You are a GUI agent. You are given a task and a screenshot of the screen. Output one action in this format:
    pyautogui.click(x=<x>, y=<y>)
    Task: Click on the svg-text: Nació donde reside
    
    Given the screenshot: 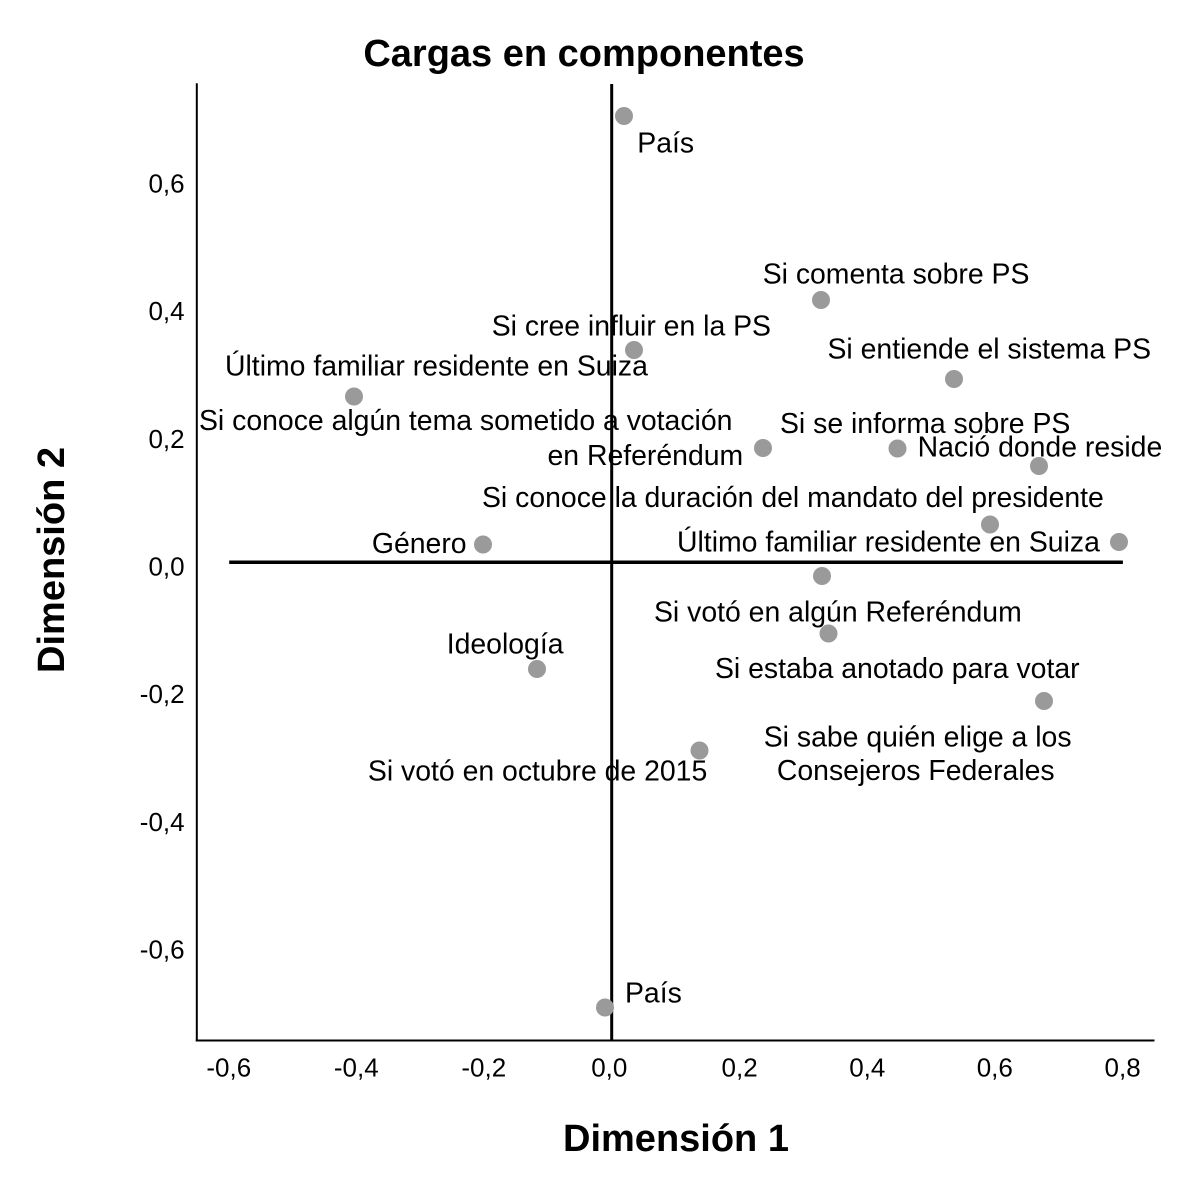 What is the action you would take?
    pyautogui.click(x=1040, y=448)
    